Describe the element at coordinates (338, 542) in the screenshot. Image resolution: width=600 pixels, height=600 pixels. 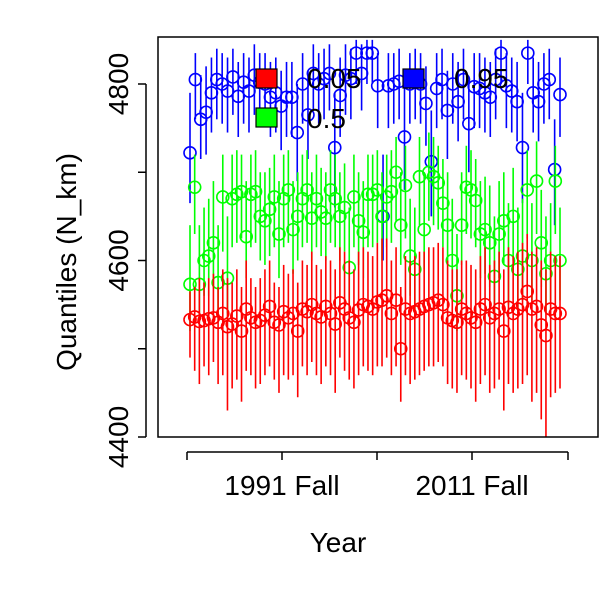
I see `x-axis-label: Year` at that location.